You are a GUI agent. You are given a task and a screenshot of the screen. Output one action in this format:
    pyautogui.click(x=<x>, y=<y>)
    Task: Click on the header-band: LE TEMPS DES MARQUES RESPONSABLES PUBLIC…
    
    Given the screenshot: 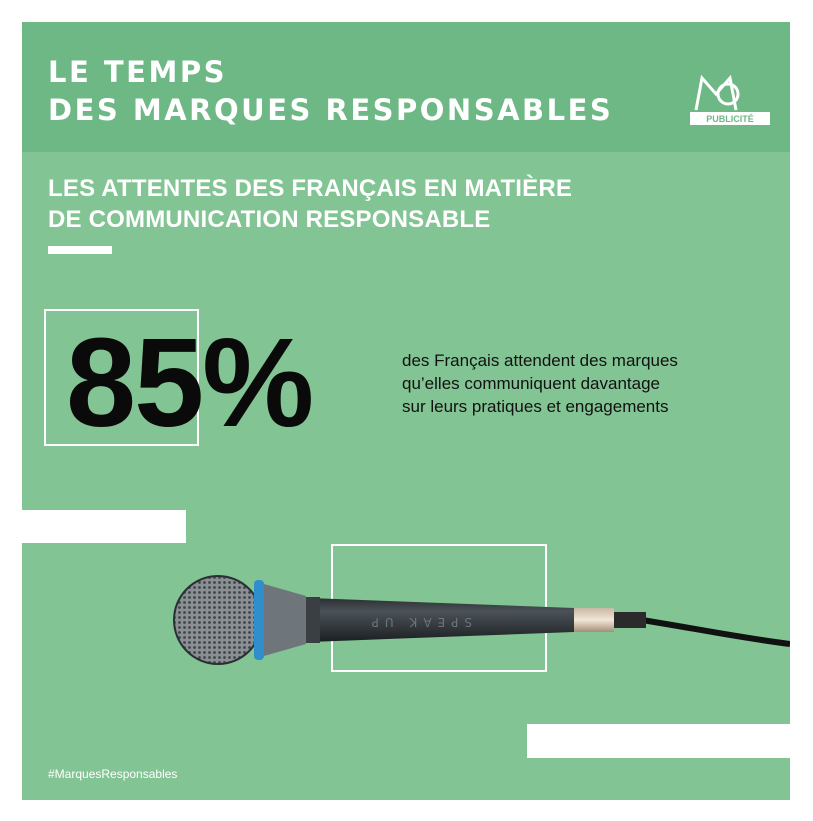 What is the action you would take?
    pyautogui.click(x=406, y=87)
    